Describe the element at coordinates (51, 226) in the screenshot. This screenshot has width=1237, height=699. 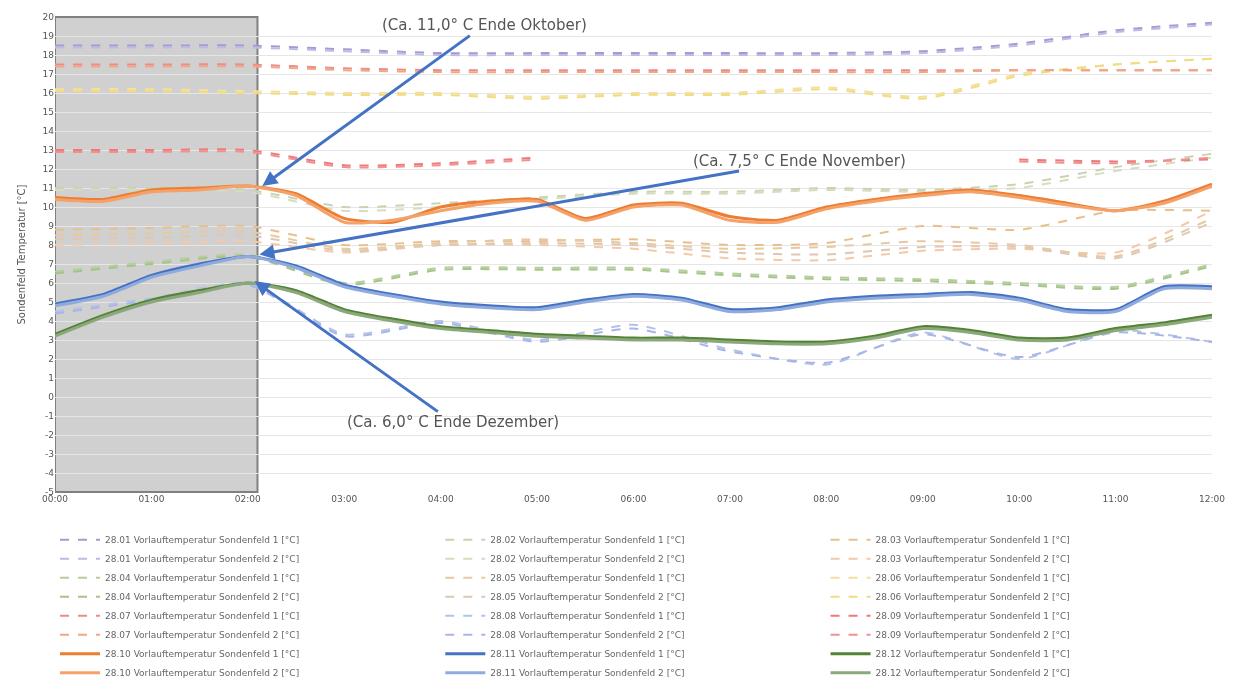
I see `y-tick-label: 9` at that location.